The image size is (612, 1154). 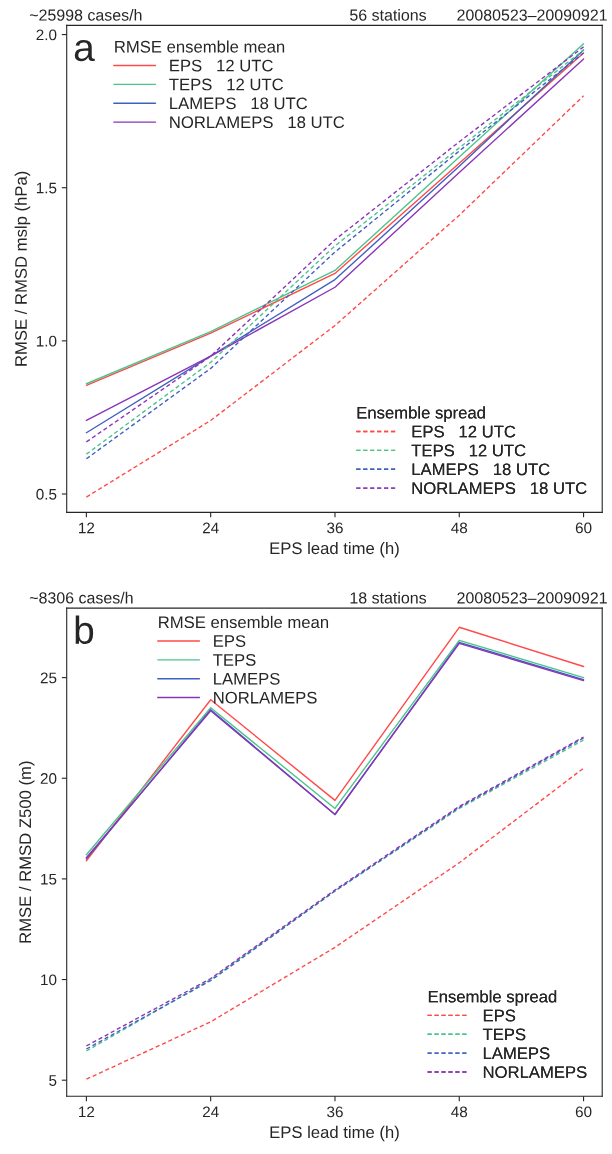 What do you see at coordinates (388, 597) in the screenshot?
I see `text: 18 stations` at bounding box center [388, 597].